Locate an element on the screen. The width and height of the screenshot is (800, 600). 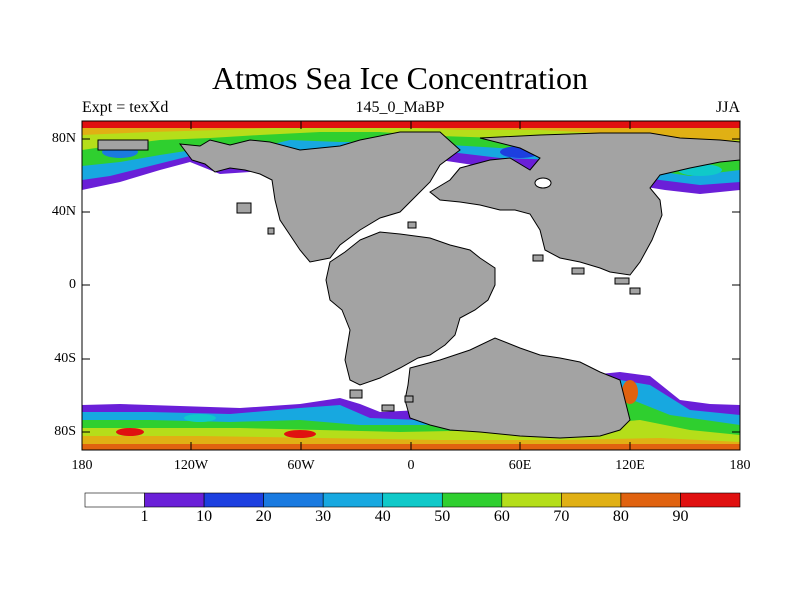
south-america-africa-continent is located at coordinates (410, 308).